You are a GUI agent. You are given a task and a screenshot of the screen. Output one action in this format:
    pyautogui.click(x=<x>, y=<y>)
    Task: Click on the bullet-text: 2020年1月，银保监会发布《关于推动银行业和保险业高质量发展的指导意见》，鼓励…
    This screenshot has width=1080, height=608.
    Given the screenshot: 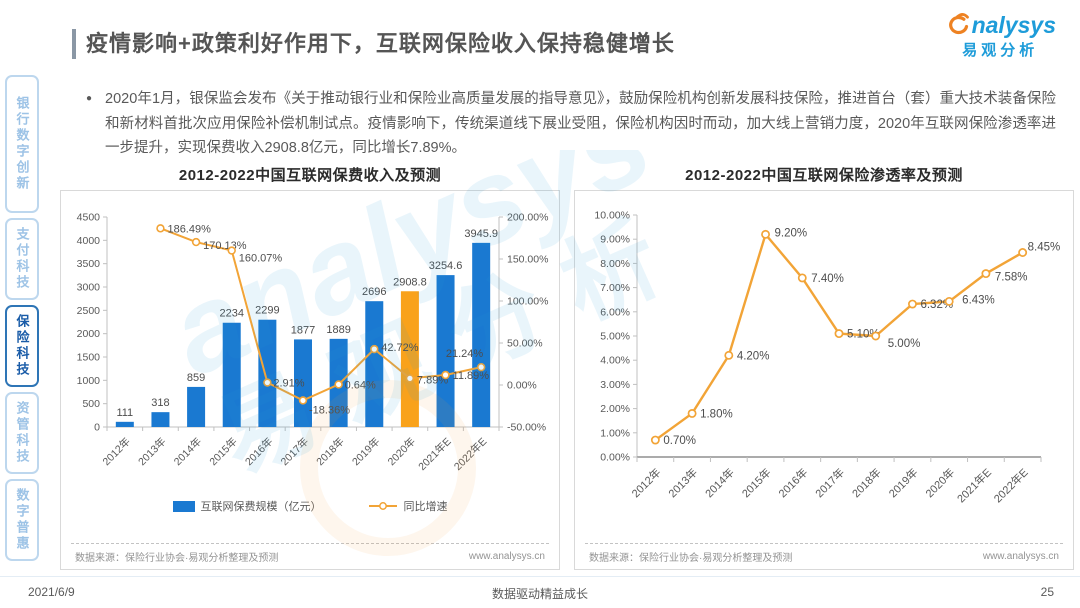 What is the action you would take?
    pyautogui.click(x=580, y=123)
    